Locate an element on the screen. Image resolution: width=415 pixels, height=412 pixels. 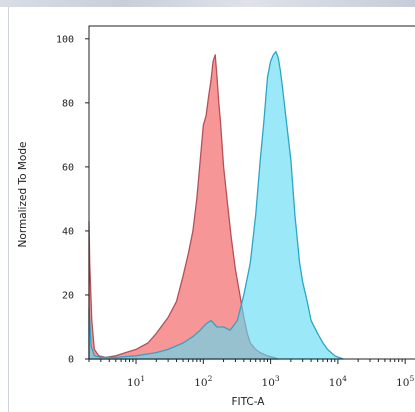
left-border is located at coordinates (8, 209).